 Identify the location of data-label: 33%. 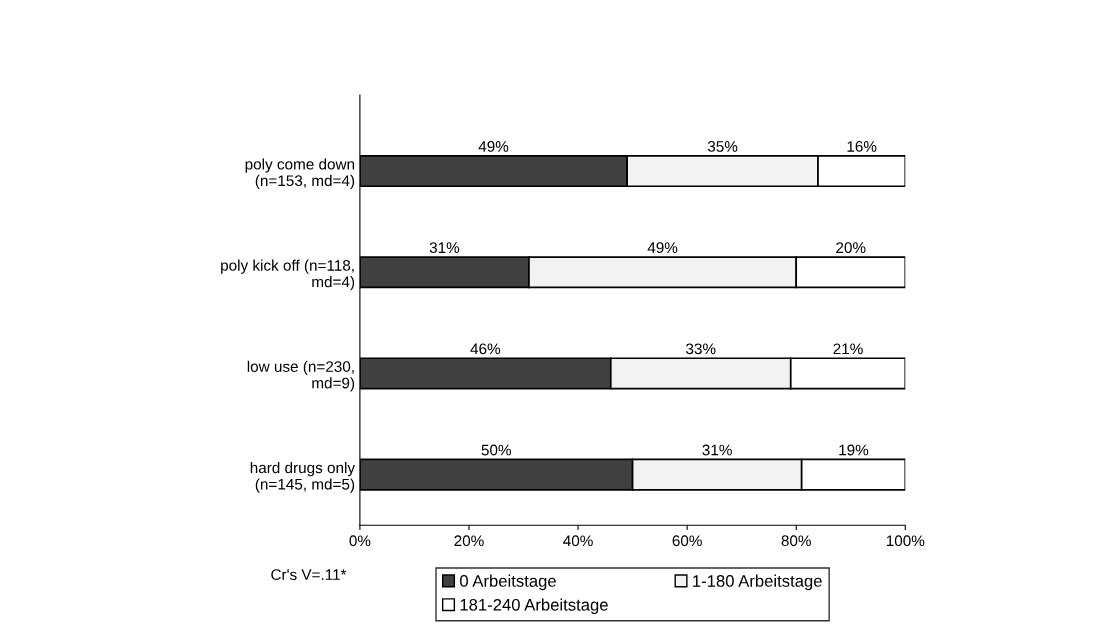
(701, 349).